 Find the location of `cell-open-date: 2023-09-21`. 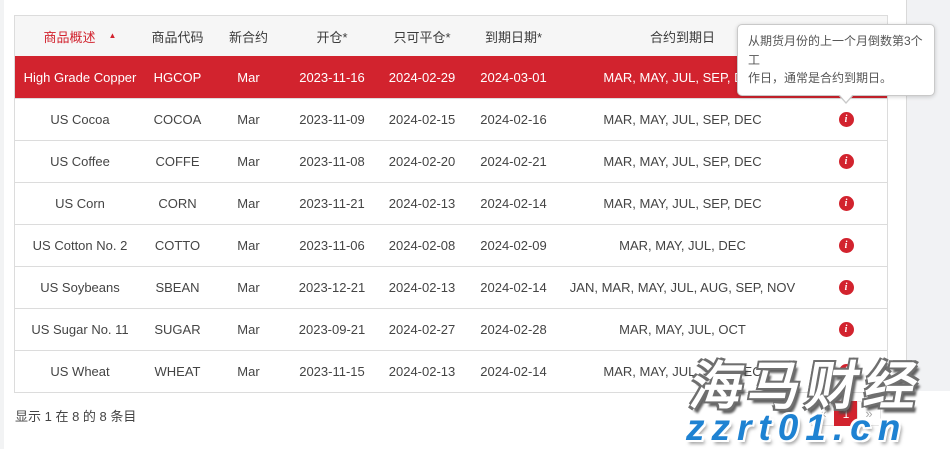

cell-open-date: 2023-09-21 is located at coordinates (332, 329).